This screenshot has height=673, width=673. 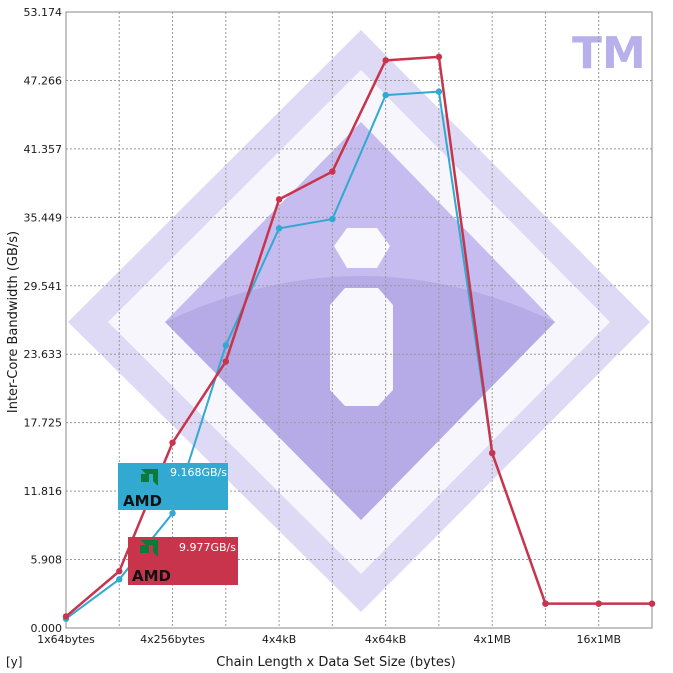 I want to click on y-tick-label: 11.816, so click(x=43, y=491).